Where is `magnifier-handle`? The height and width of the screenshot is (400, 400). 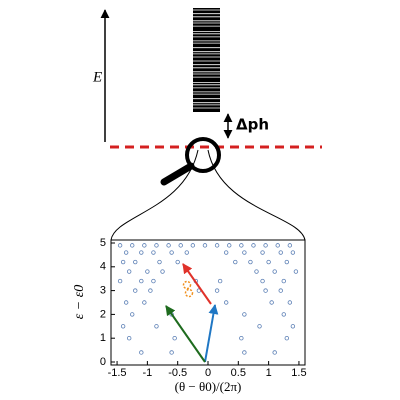 magnifier-handle is located at coordinates (177, 174).